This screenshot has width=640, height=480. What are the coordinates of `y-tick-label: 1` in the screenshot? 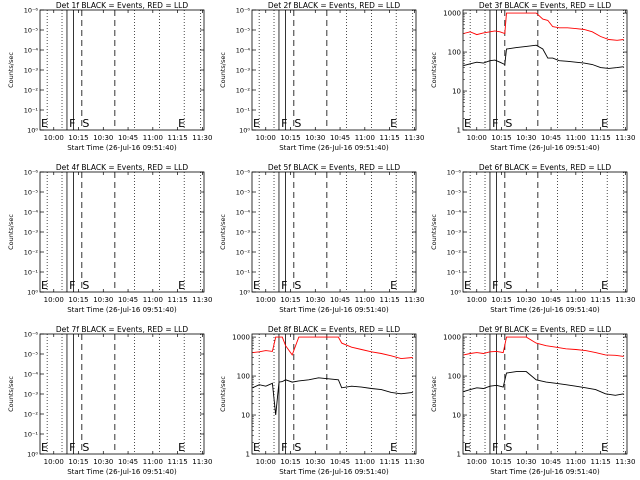 It's located at (459, 131).